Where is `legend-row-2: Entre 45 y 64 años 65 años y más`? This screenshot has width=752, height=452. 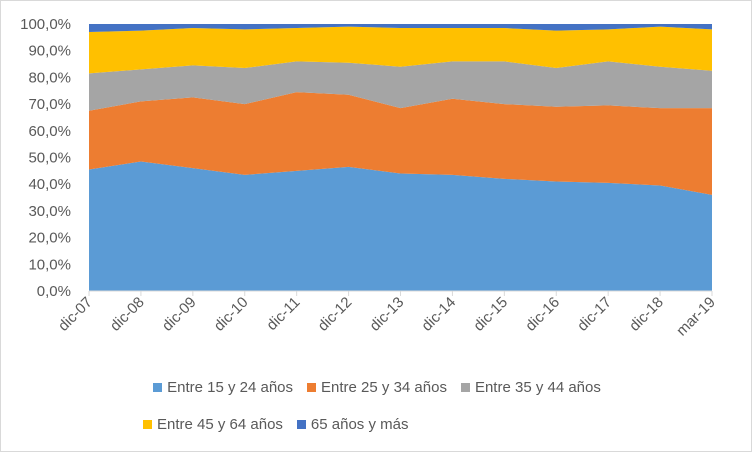 legend-row-2: Entre 45 y 64 años 65 años y más is located at coordinates (376, 424).